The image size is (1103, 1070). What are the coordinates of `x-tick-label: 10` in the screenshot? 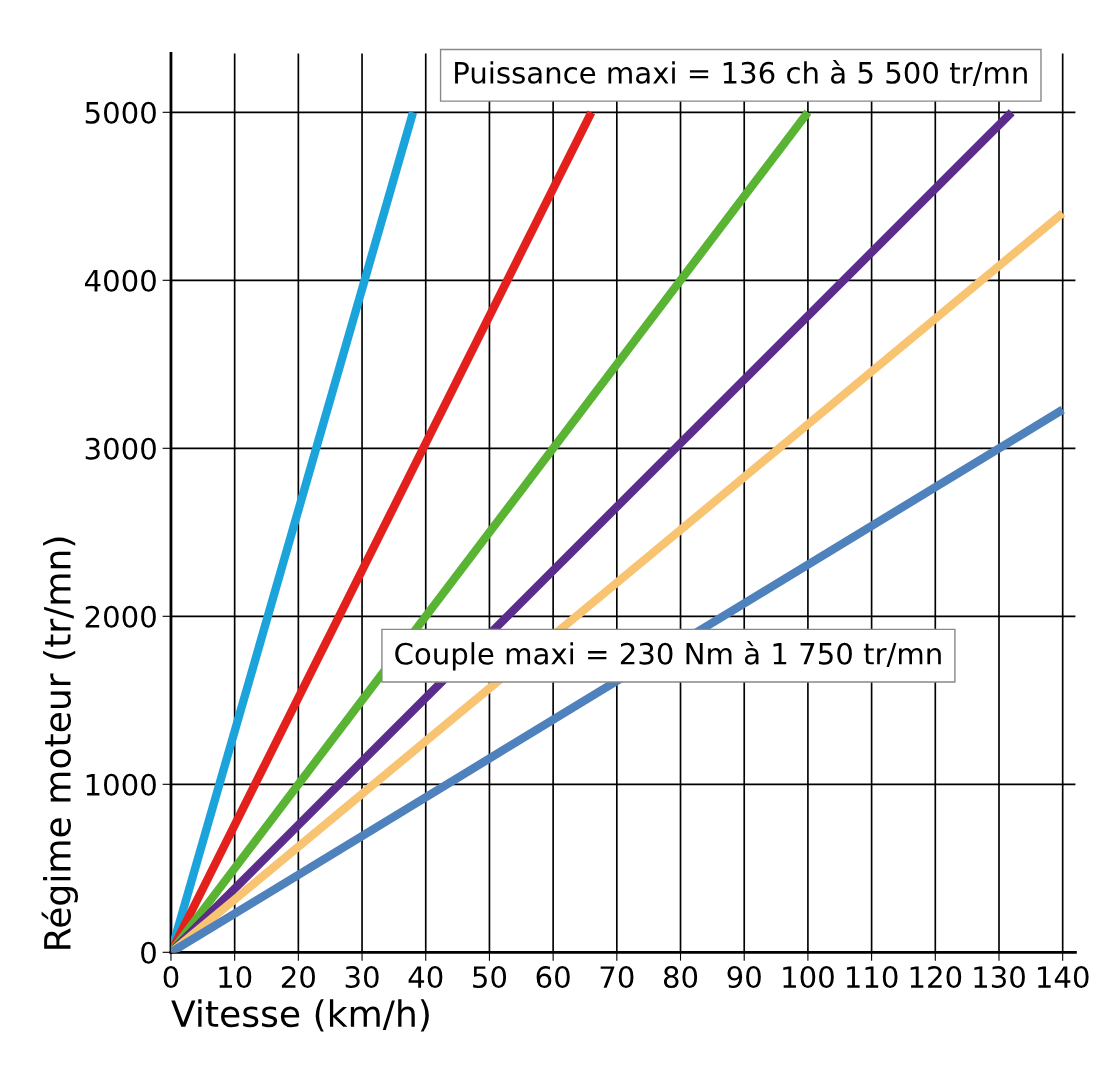 It's located at (235, 977).